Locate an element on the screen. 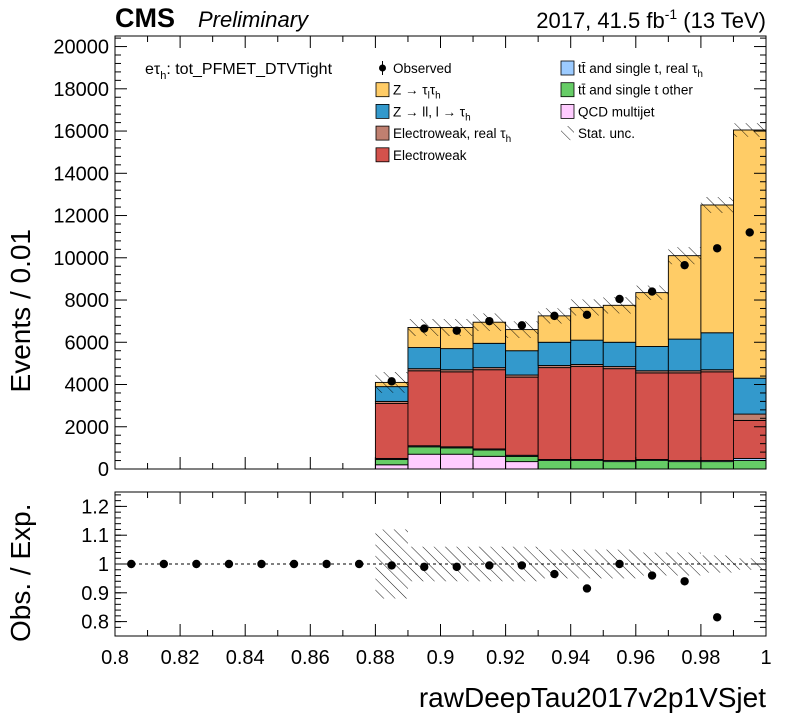 The height and width of the screenshot is (722, 796). y-axis-title: Events / 0.01 is located at coordinates (20, 310).